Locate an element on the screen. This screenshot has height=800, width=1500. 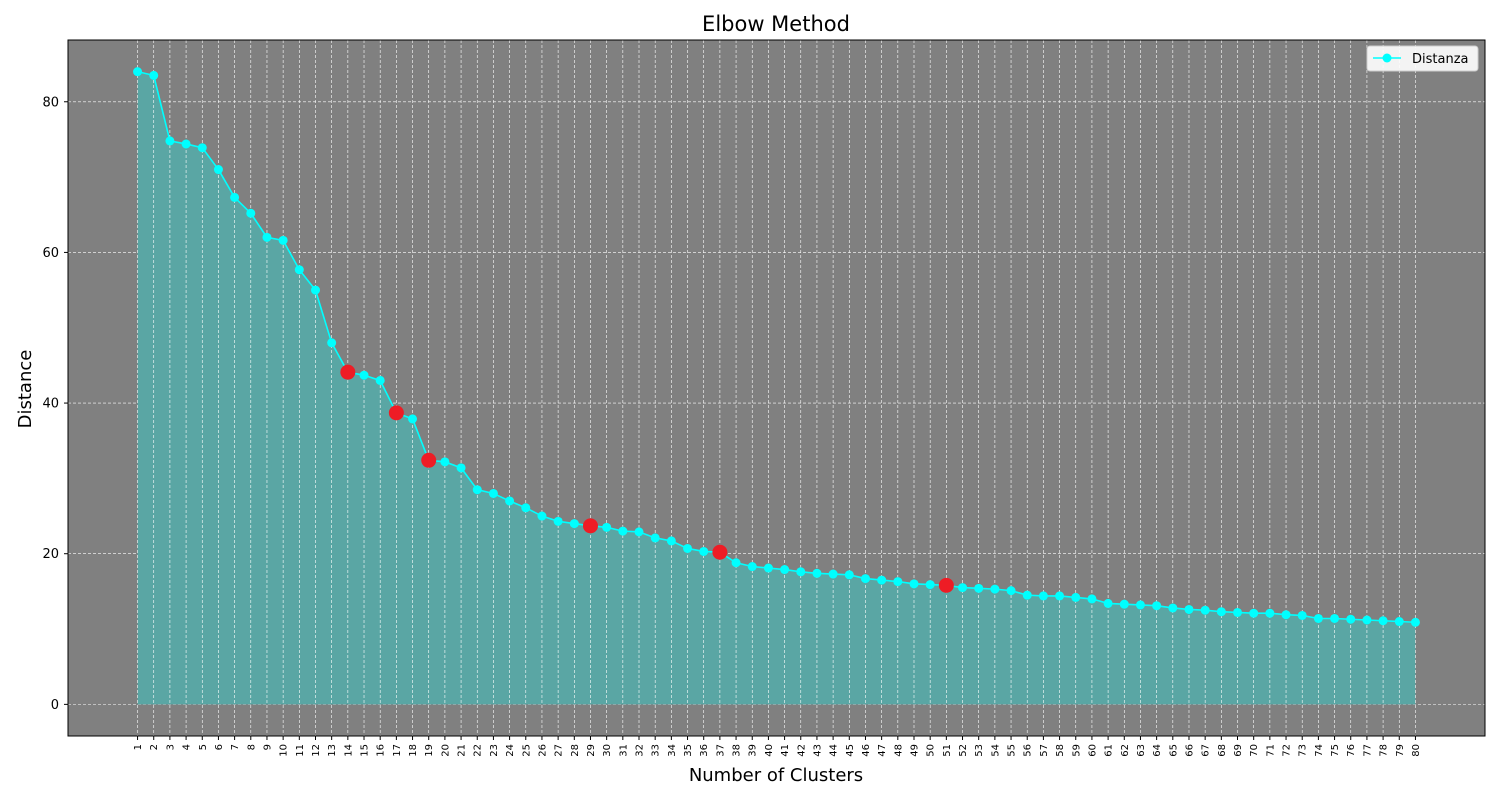
legend-box is located at coordinates (1422, 58).